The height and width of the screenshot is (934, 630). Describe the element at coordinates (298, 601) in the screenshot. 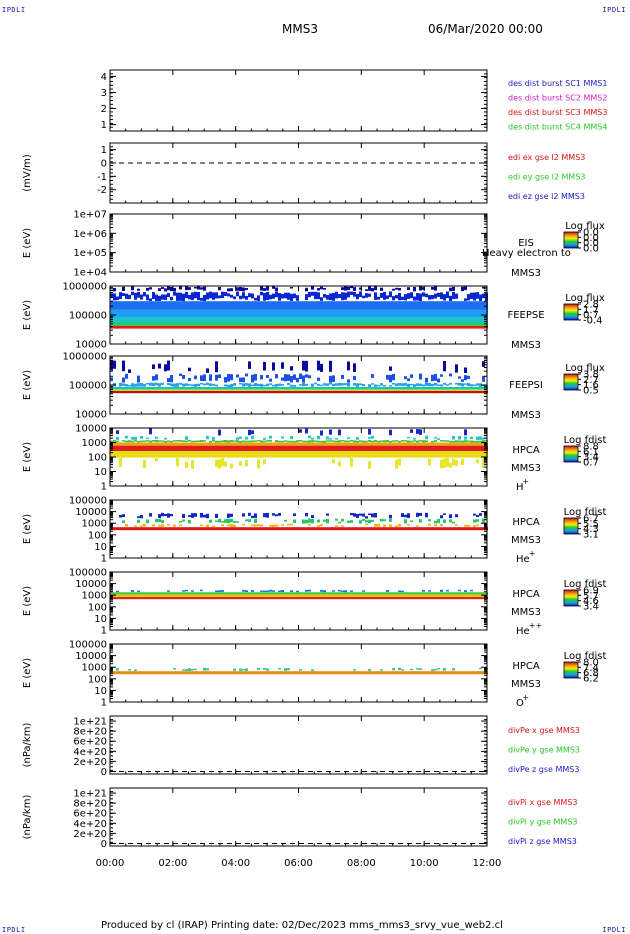

I see `panel-frame` at that location.